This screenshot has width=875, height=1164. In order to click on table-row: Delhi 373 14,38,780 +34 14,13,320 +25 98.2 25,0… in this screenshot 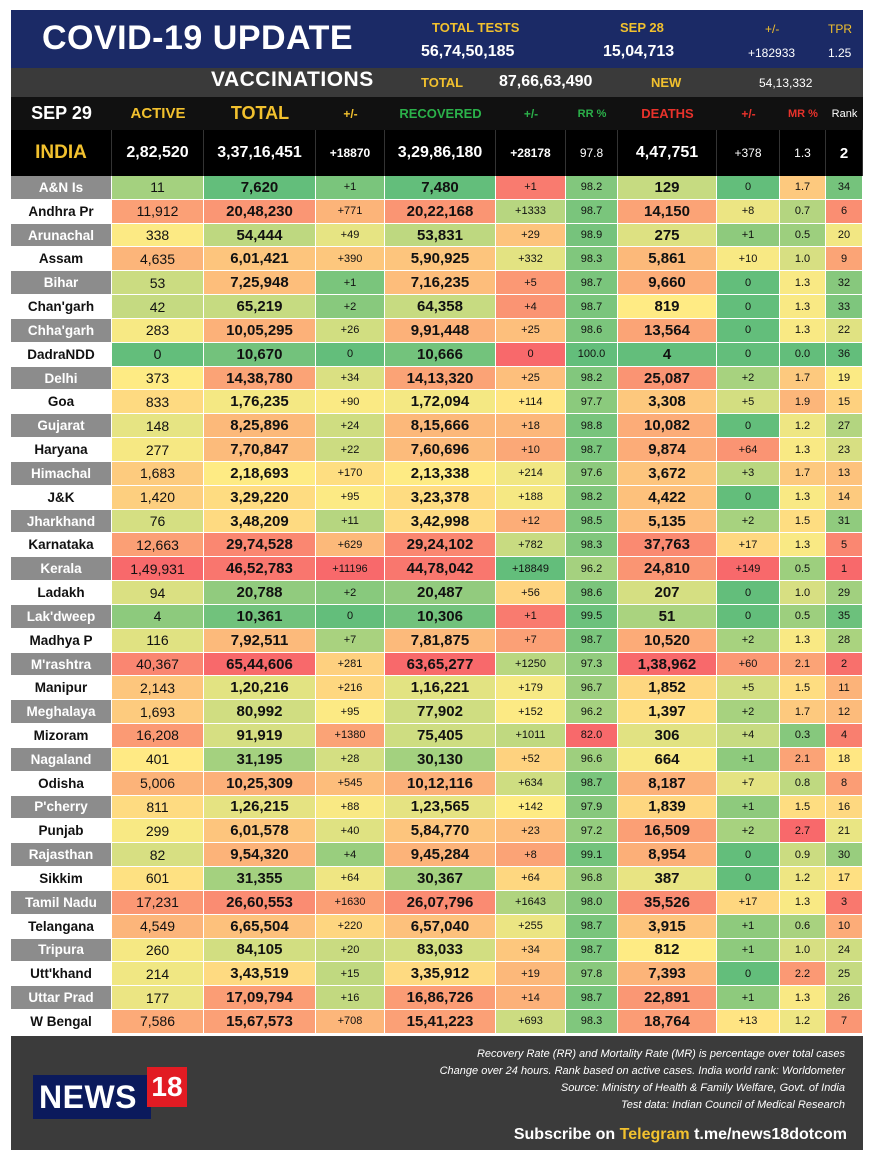, I will do `click(437, 378)`.